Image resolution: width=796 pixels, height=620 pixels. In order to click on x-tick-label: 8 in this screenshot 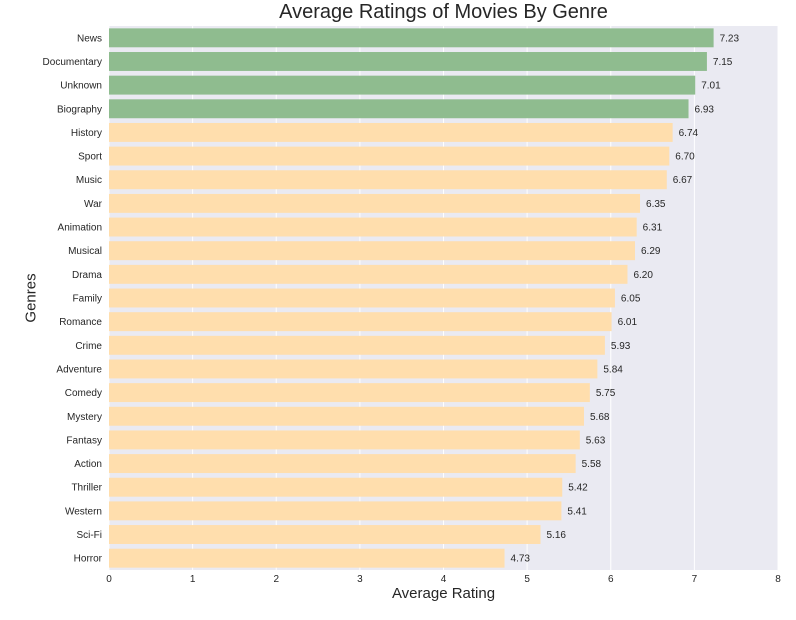, I will do `click(778, 579)`.